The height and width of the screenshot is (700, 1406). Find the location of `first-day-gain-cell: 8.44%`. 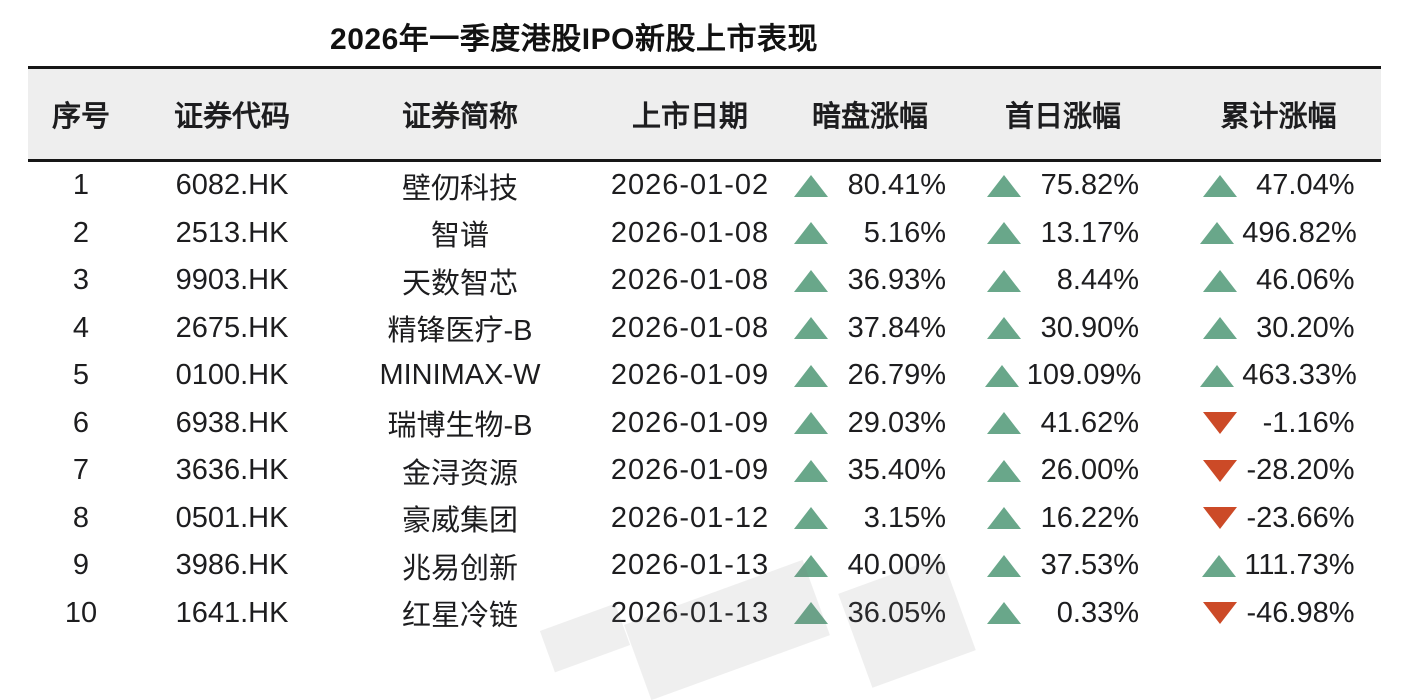

first-day-gain-cell: 8.44% is located at coordinates (1063, 280).